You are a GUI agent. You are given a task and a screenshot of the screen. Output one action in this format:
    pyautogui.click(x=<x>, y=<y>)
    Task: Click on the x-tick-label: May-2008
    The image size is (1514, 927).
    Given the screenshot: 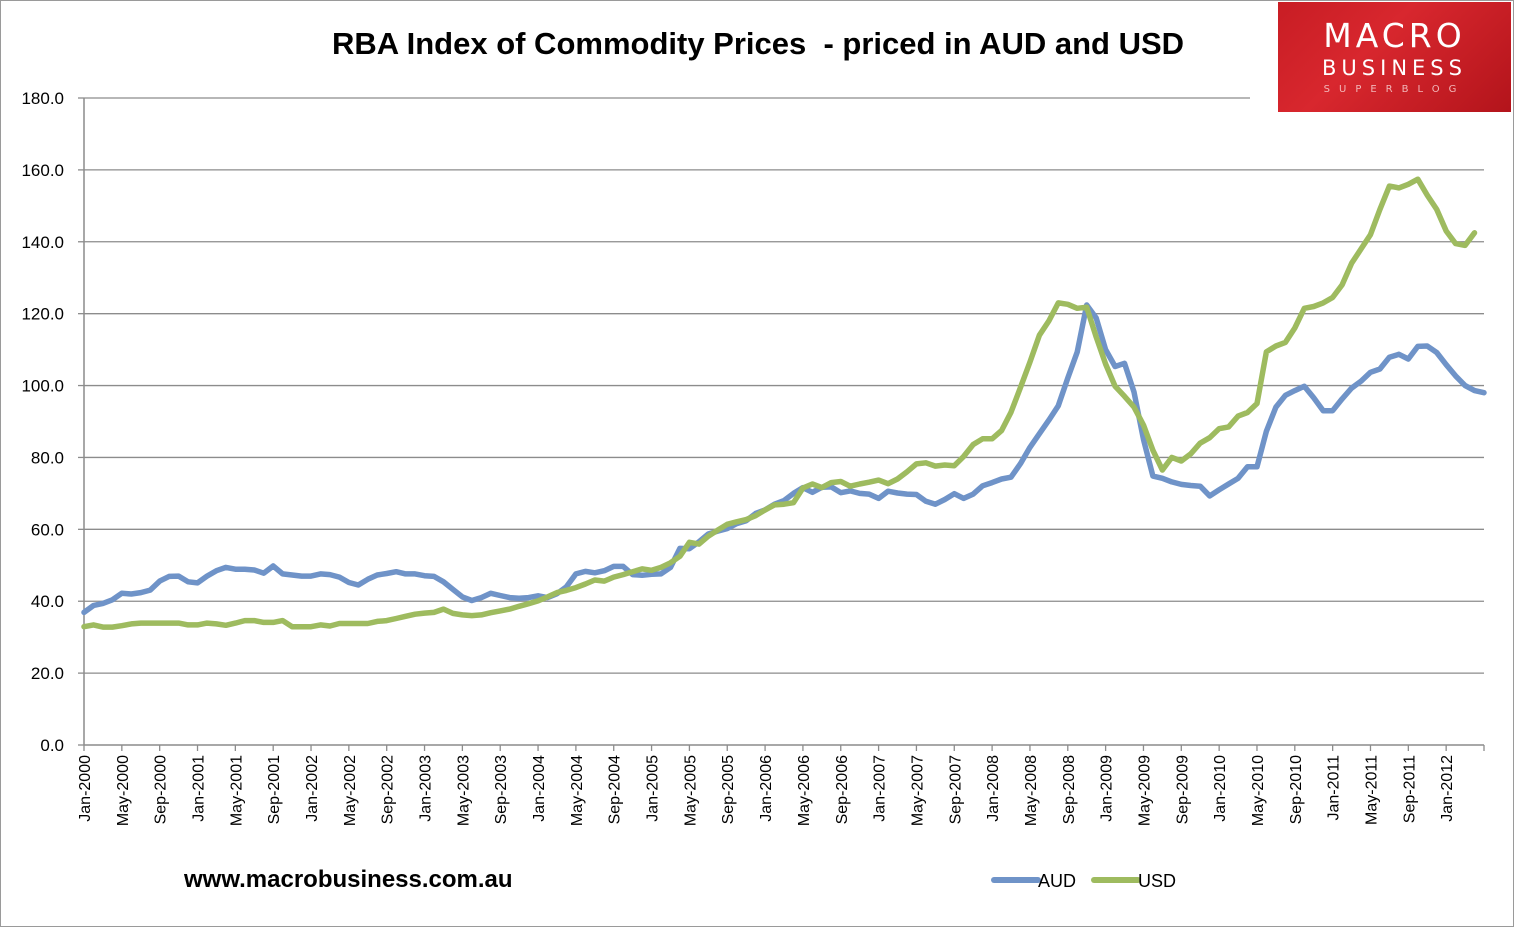 What is the action you would take?
    pyautogui.click(x=1031, y=790)
    